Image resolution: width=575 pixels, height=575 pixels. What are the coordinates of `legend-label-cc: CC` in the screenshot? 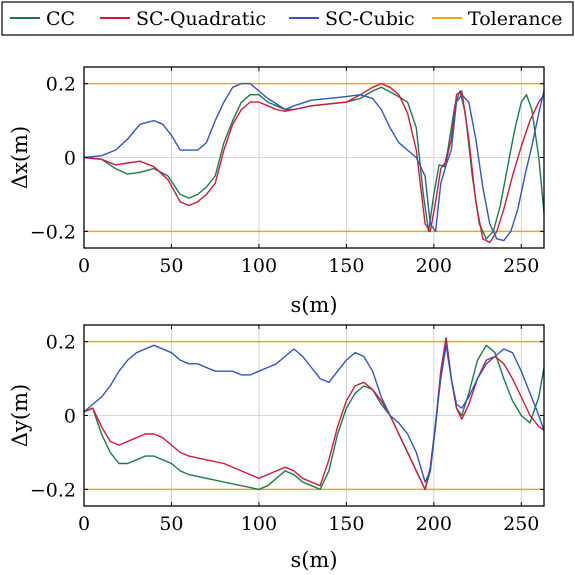 It's located at (60, 19).